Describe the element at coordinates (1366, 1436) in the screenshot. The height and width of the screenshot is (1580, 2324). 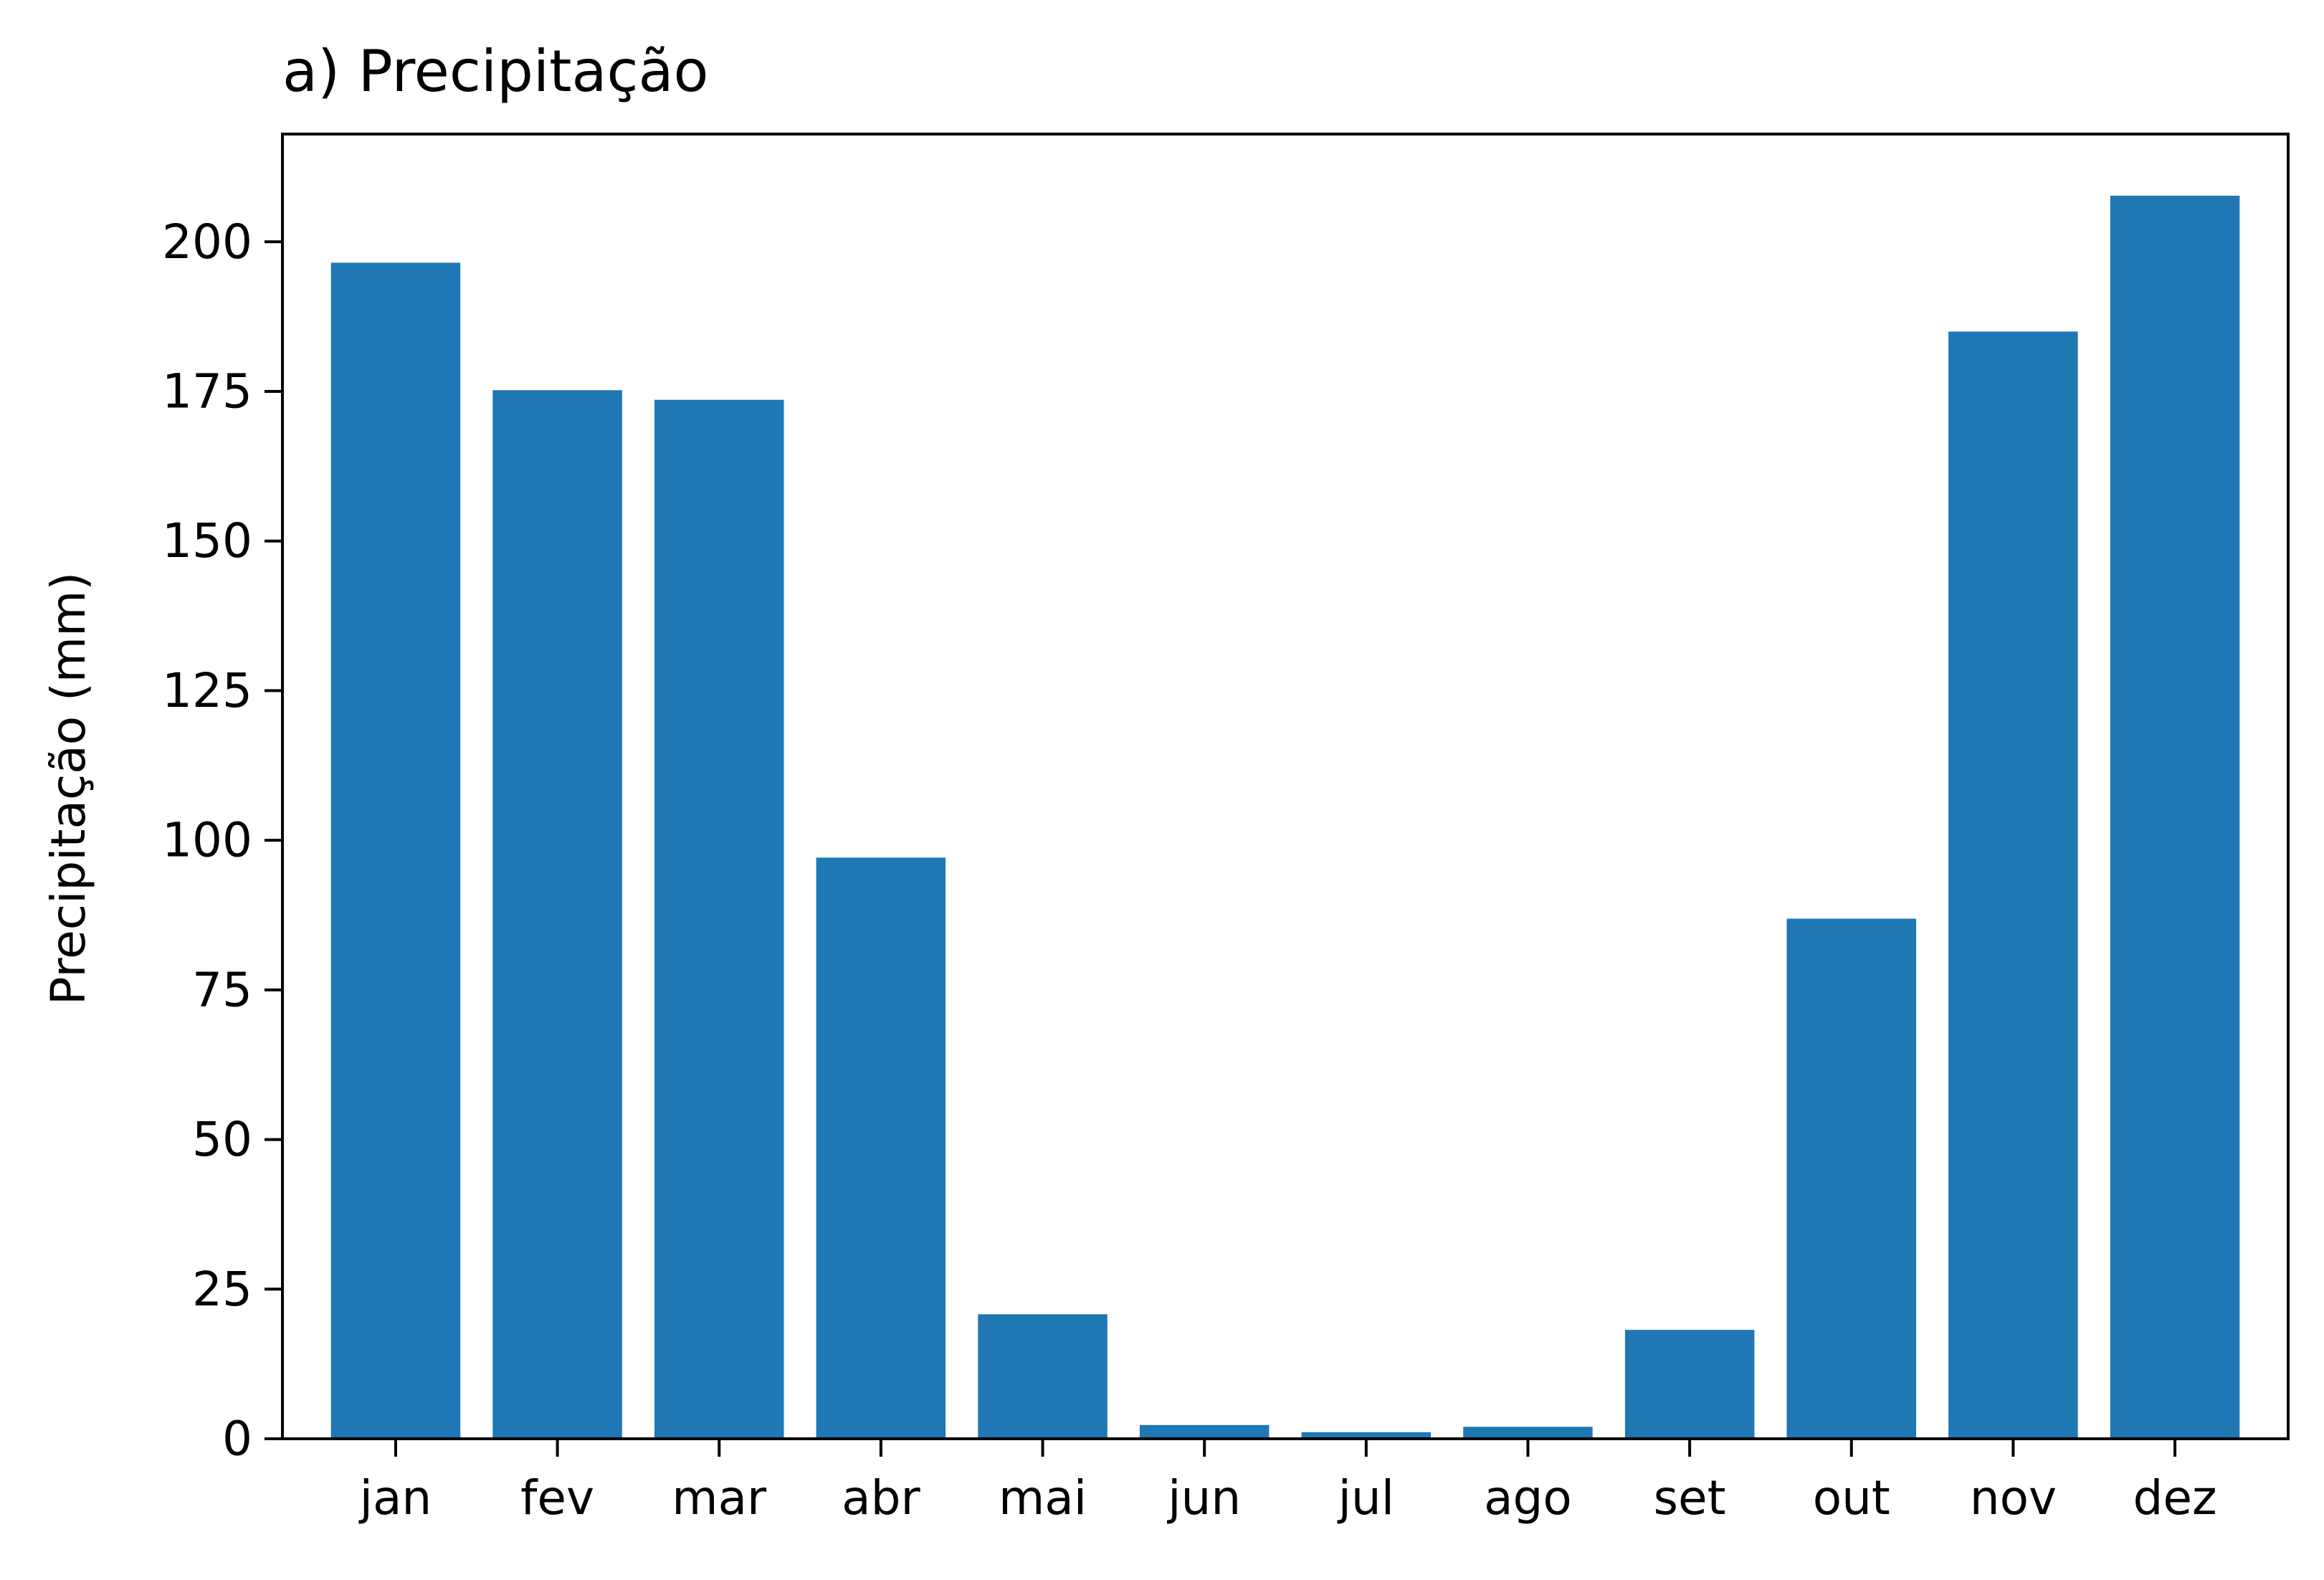
I see `bar-jul` at that location.